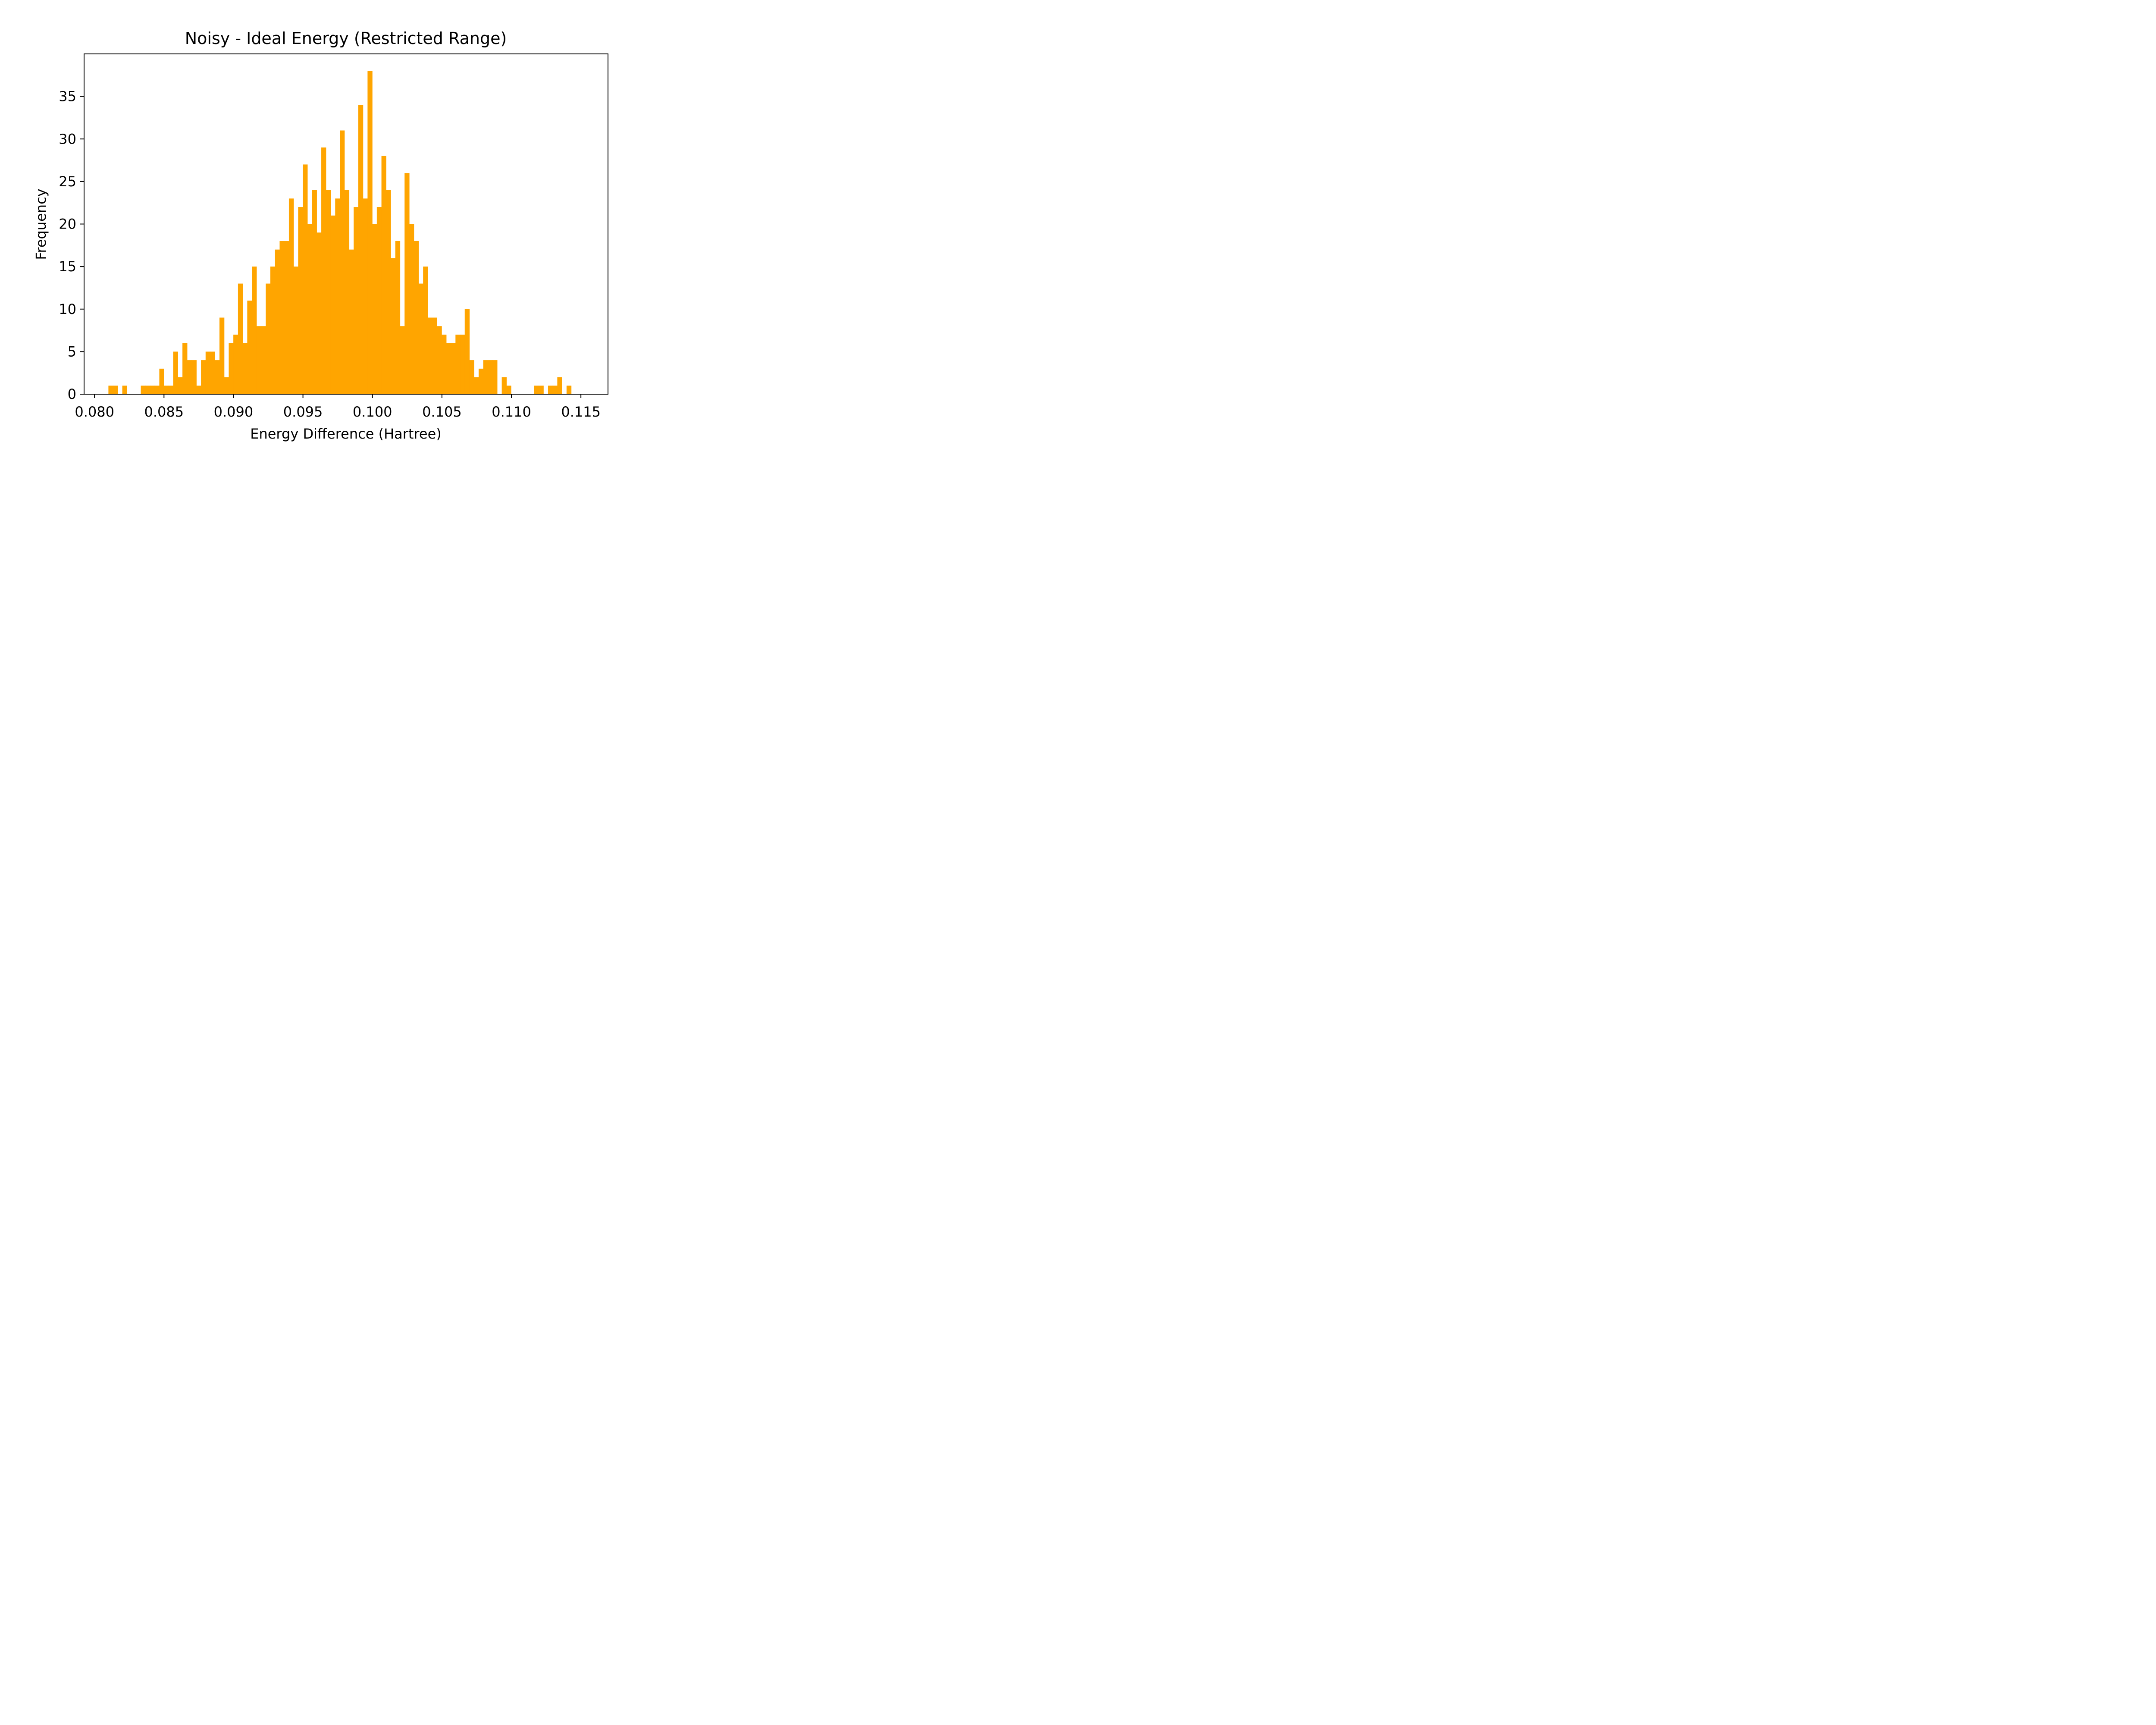  What do you see at coordinates (338, 407) in the screenshot?
I see `x-axis: 0.080 0.085 0.090 0.095 0.100 0.105 0.110 0.115` at bounding box center [338, 407].